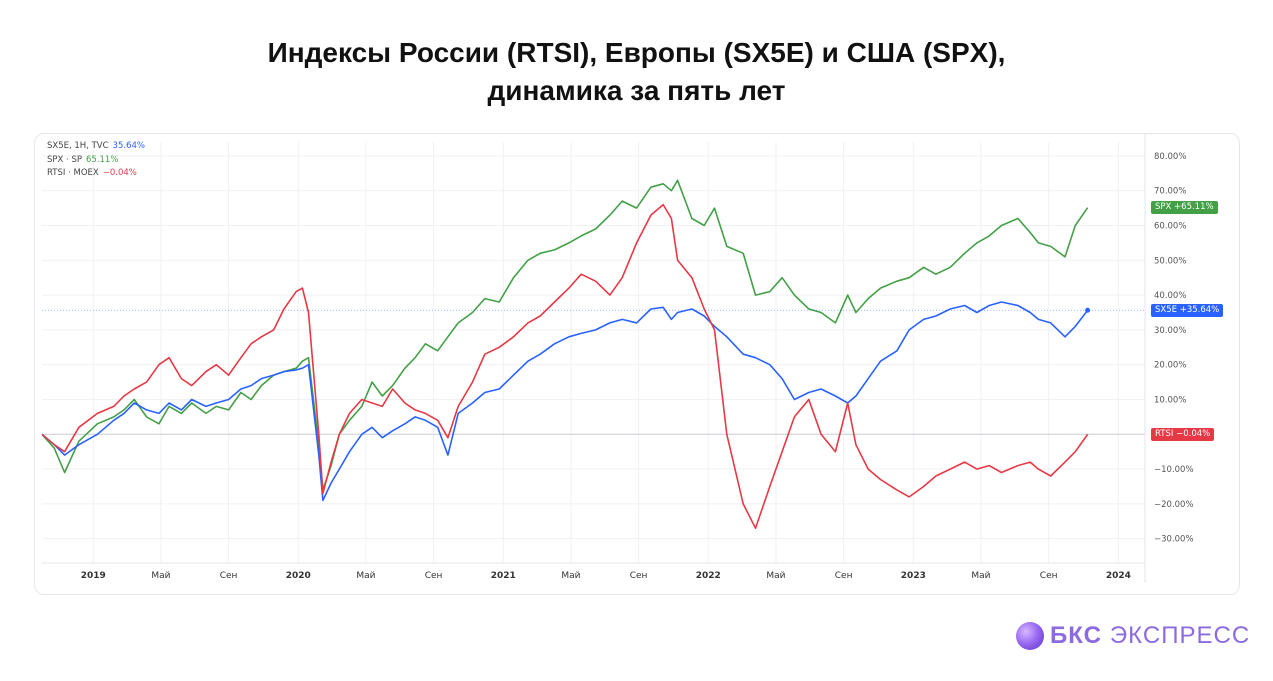 This screenshot has width=1273, height=681. Describe the element at coordinates (503, 576) in the screenshot. I see `x-tick-label: 2021` at that location.